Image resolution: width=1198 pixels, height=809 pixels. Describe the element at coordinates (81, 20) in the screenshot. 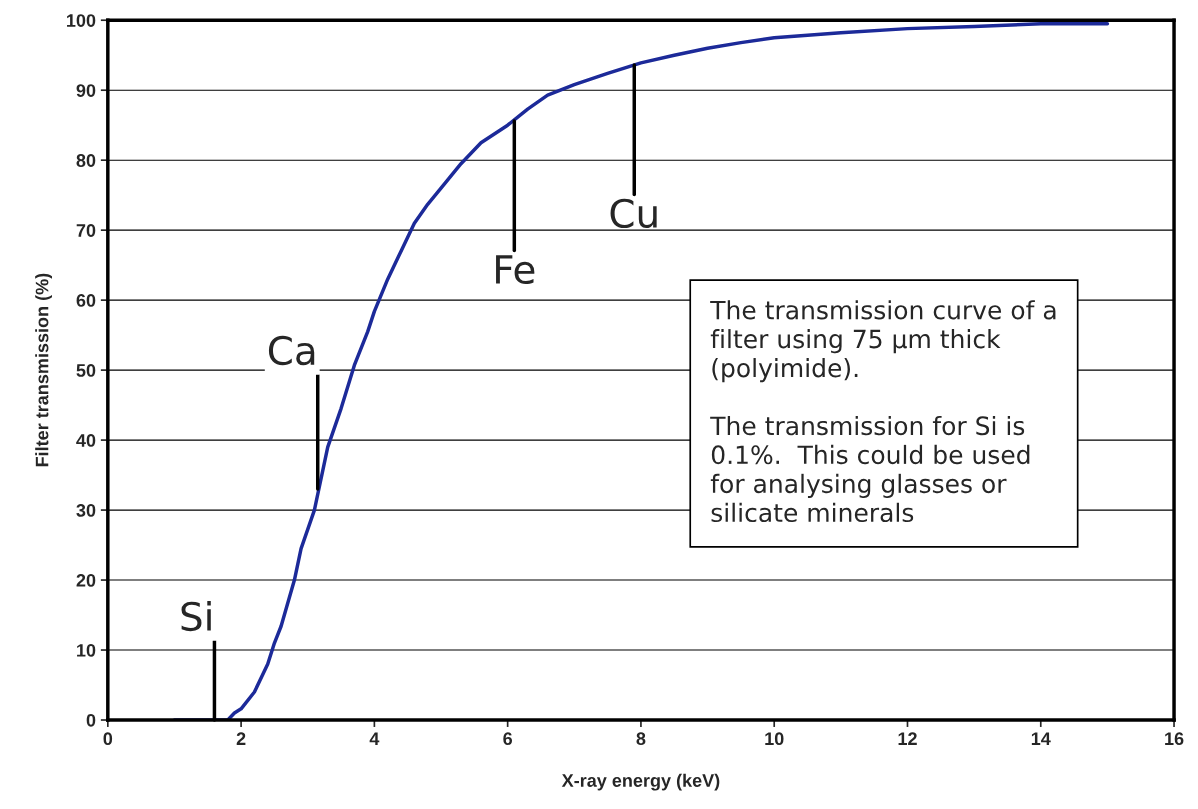

I see `y-tick-label: 100` at that location.